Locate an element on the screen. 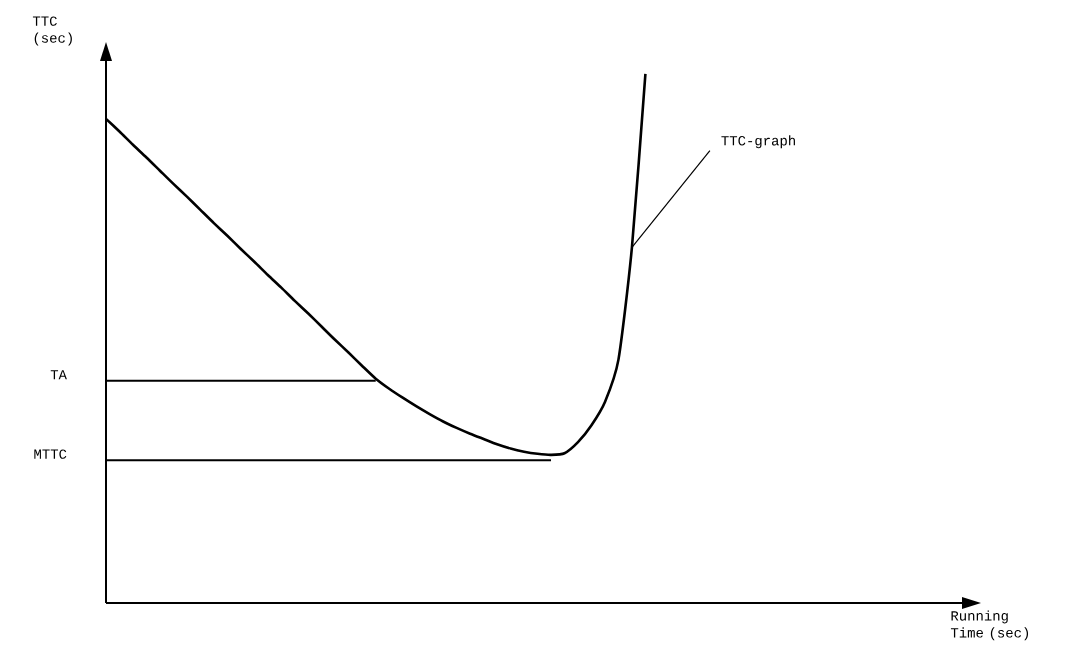 The width and height of the screenshot is (1090, 660). ref-line-label: MTTC is located at coordinates (50, 454).